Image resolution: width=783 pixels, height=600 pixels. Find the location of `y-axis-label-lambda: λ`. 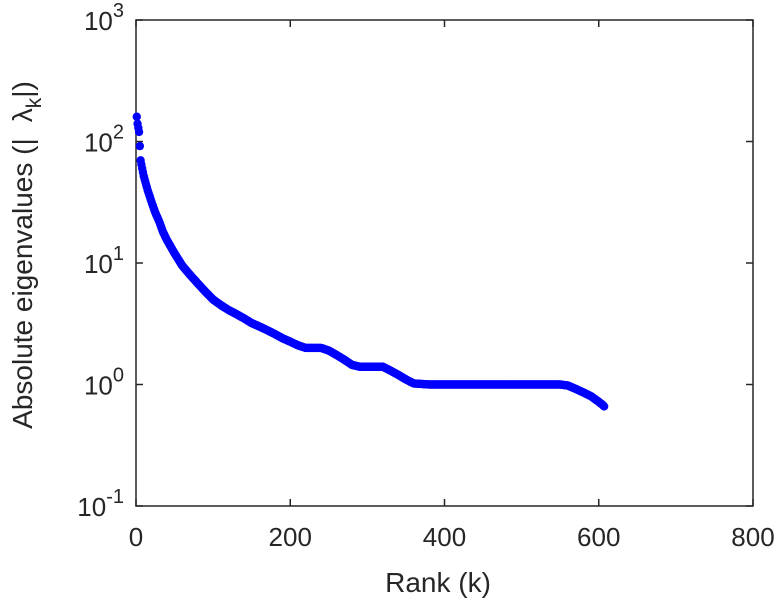

y-axis-label-lambda: λ is located at coordinates (22, 115).